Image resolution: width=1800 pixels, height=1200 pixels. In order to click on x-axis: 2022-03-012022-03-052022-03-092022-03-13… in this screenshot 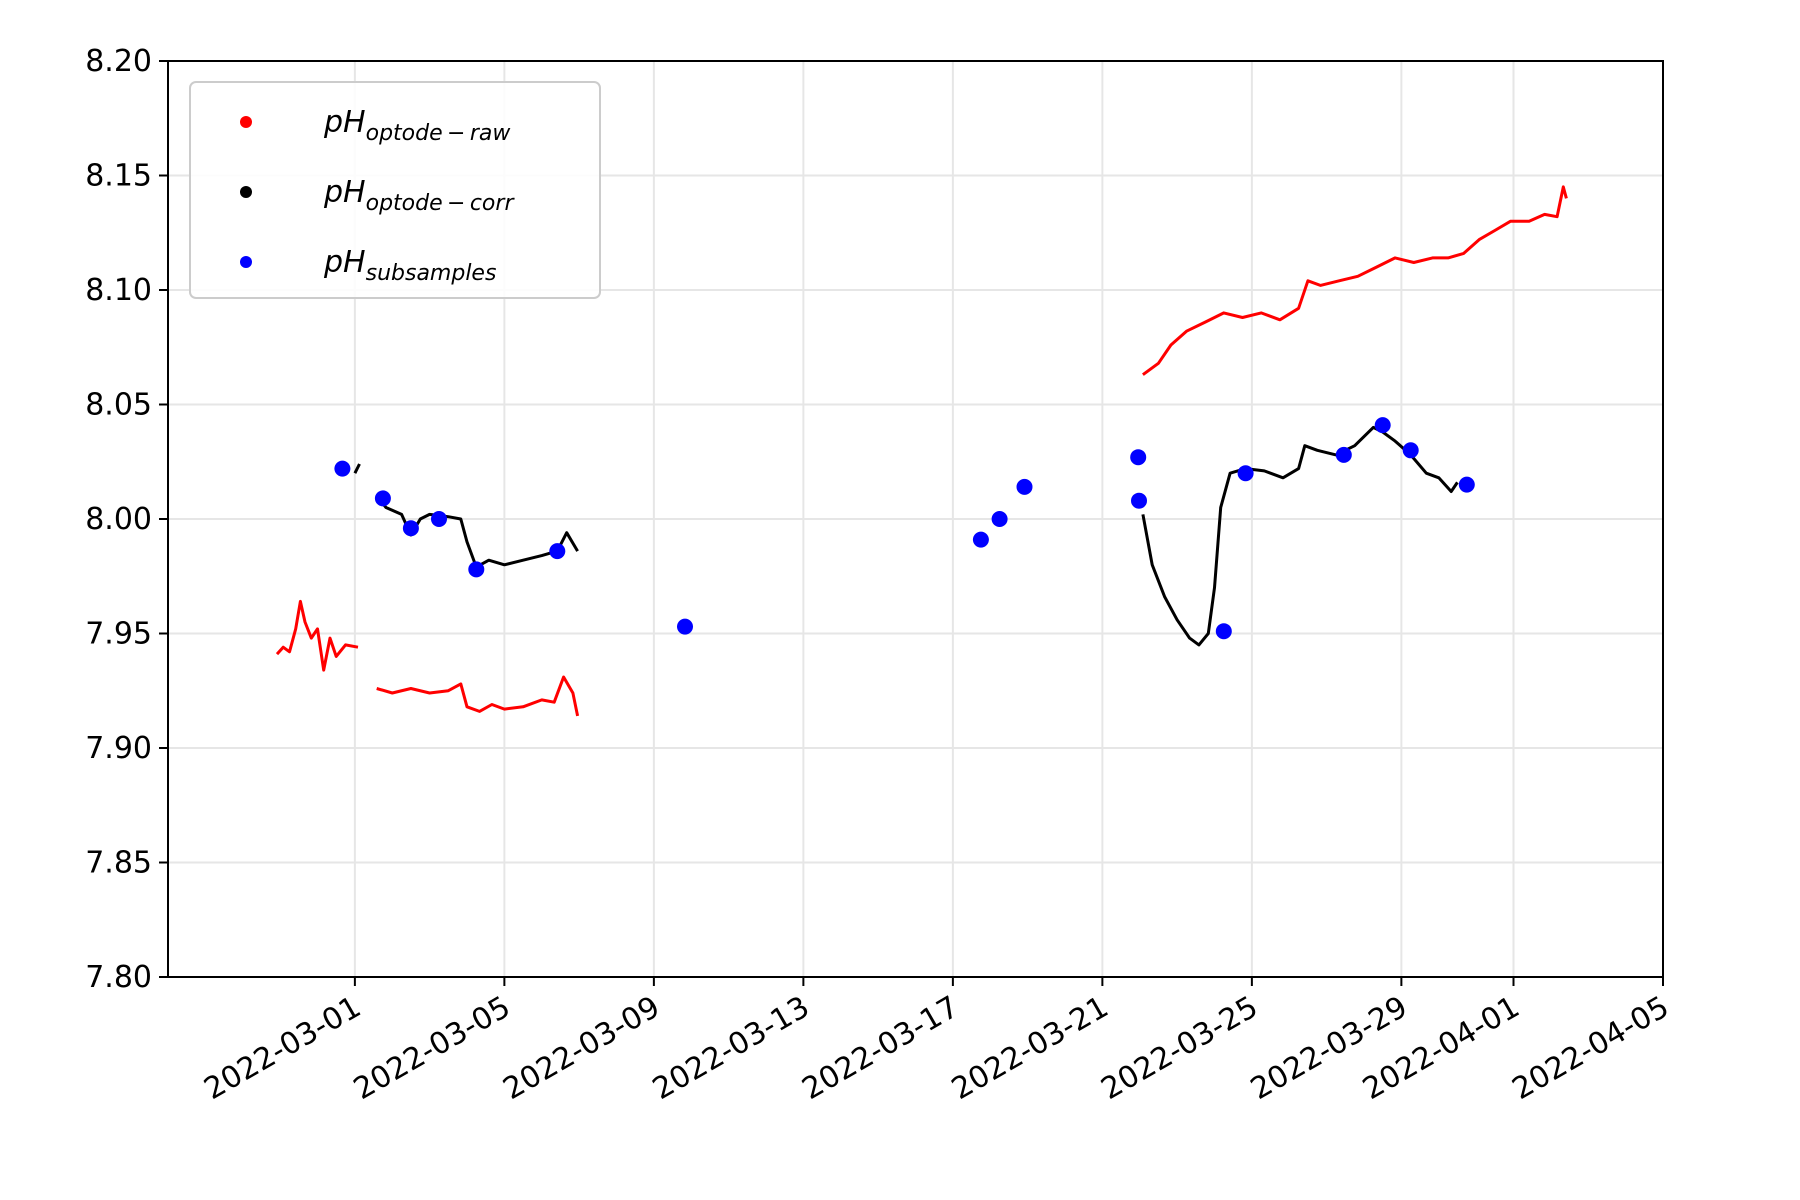, I will do `click(936, 1042)`.